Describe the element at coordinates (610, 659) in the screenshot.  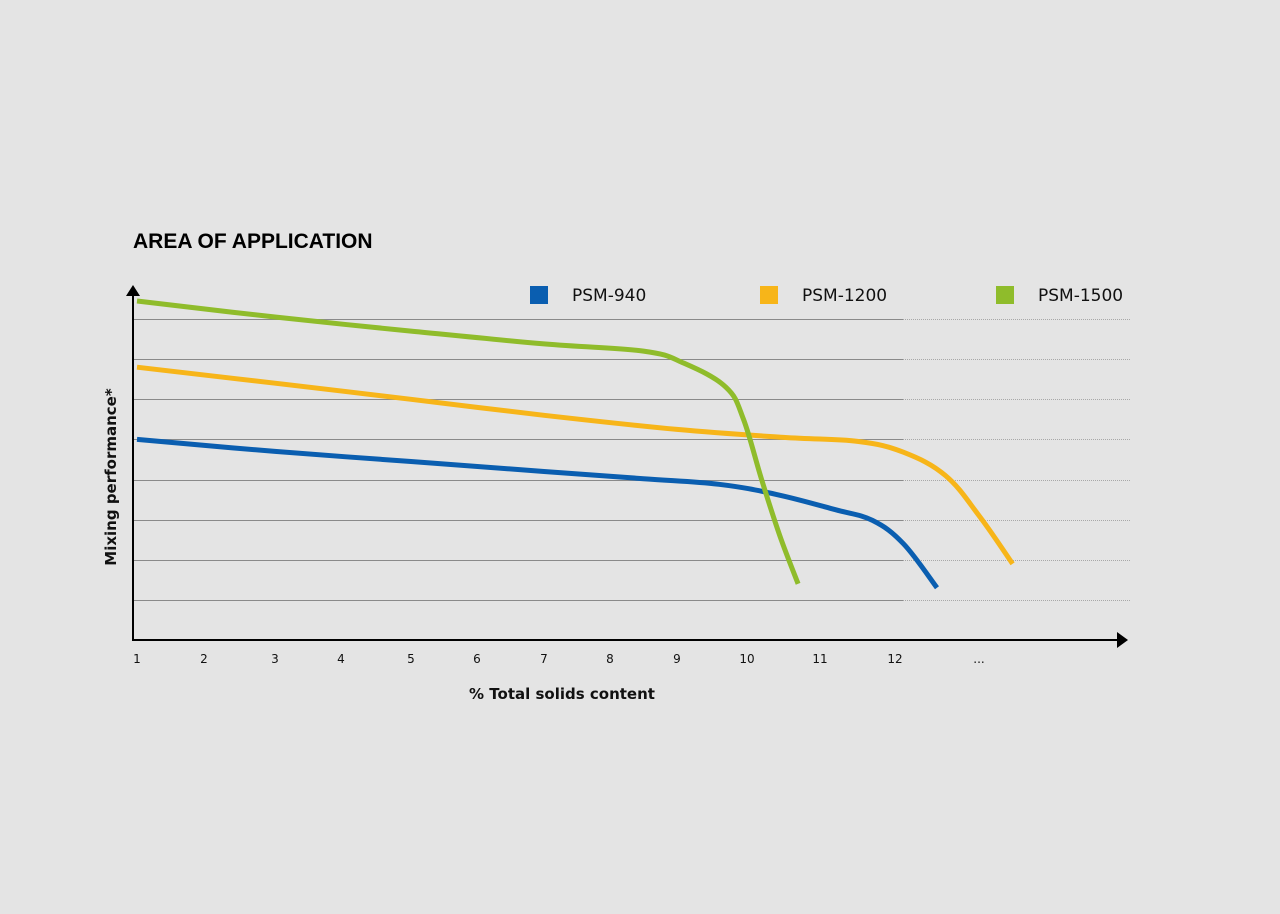
I see `x-tick-label: 8` at that location.